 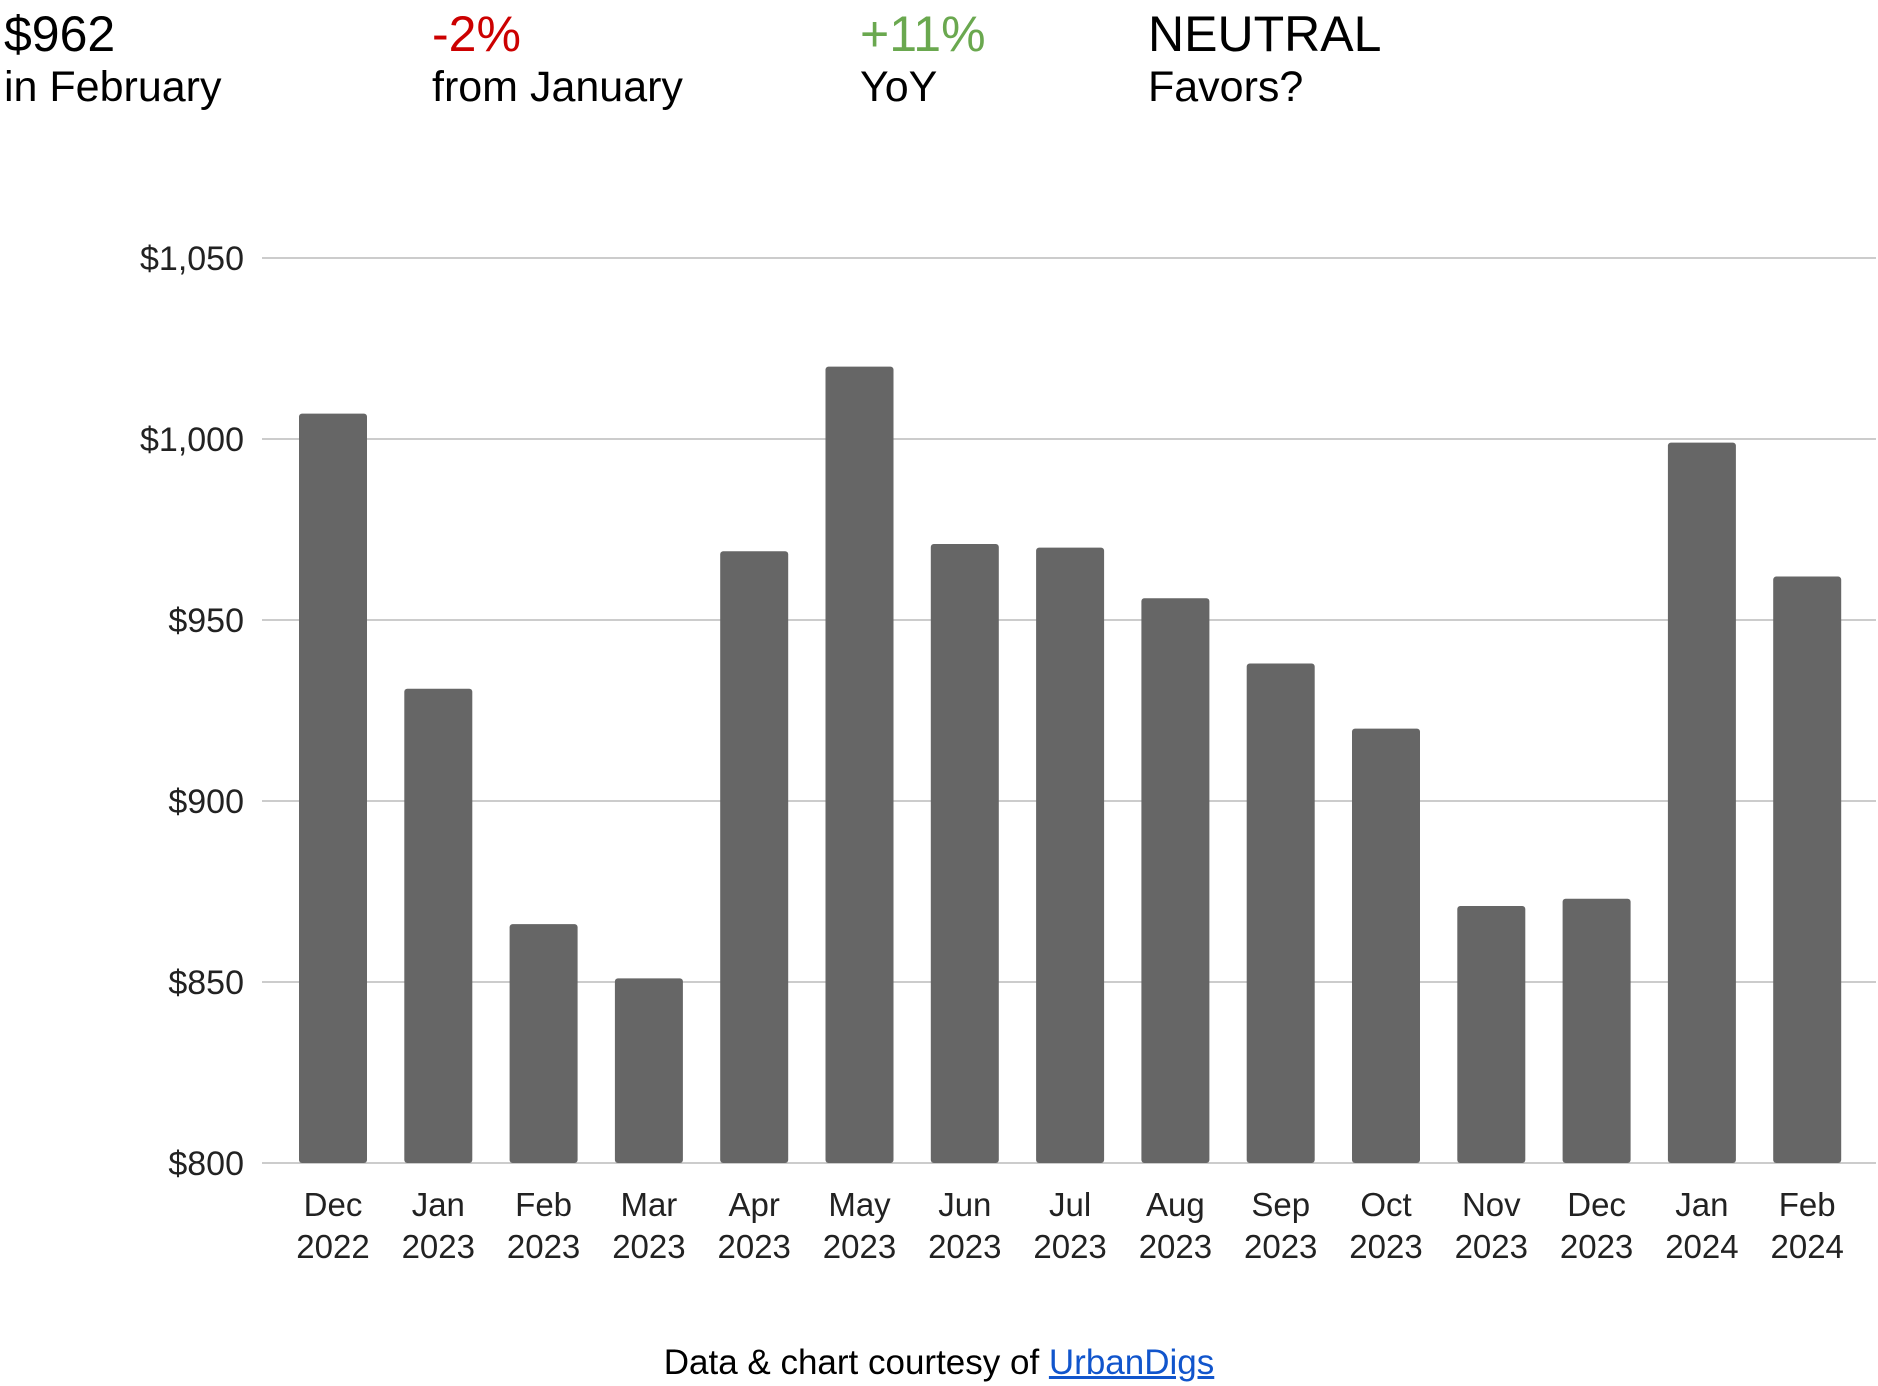 What do you see at coordinates (1175, 1204) in the screenshot?
I see `x-tick-label-month: Aug` at bounding box center [1175, 1204].